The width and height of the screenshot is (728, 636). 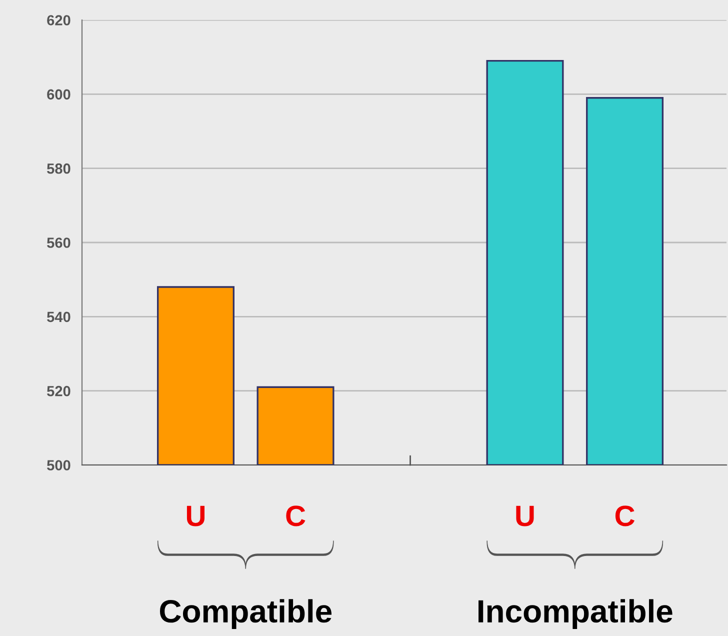 I want to click on y-tick-label: 560, so click(x=58, y=243).